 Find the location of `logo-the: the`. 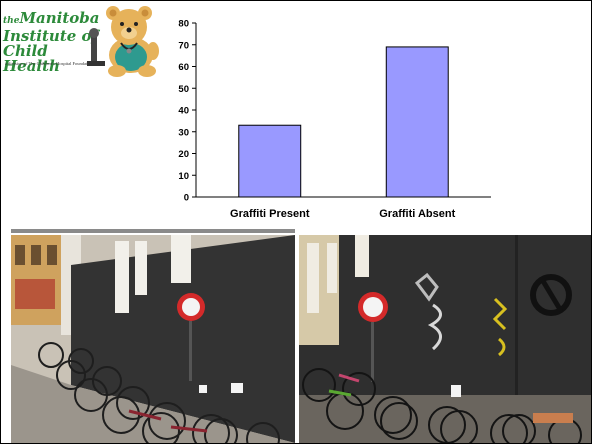

logo-the: the is located at coordinates (11, 21).